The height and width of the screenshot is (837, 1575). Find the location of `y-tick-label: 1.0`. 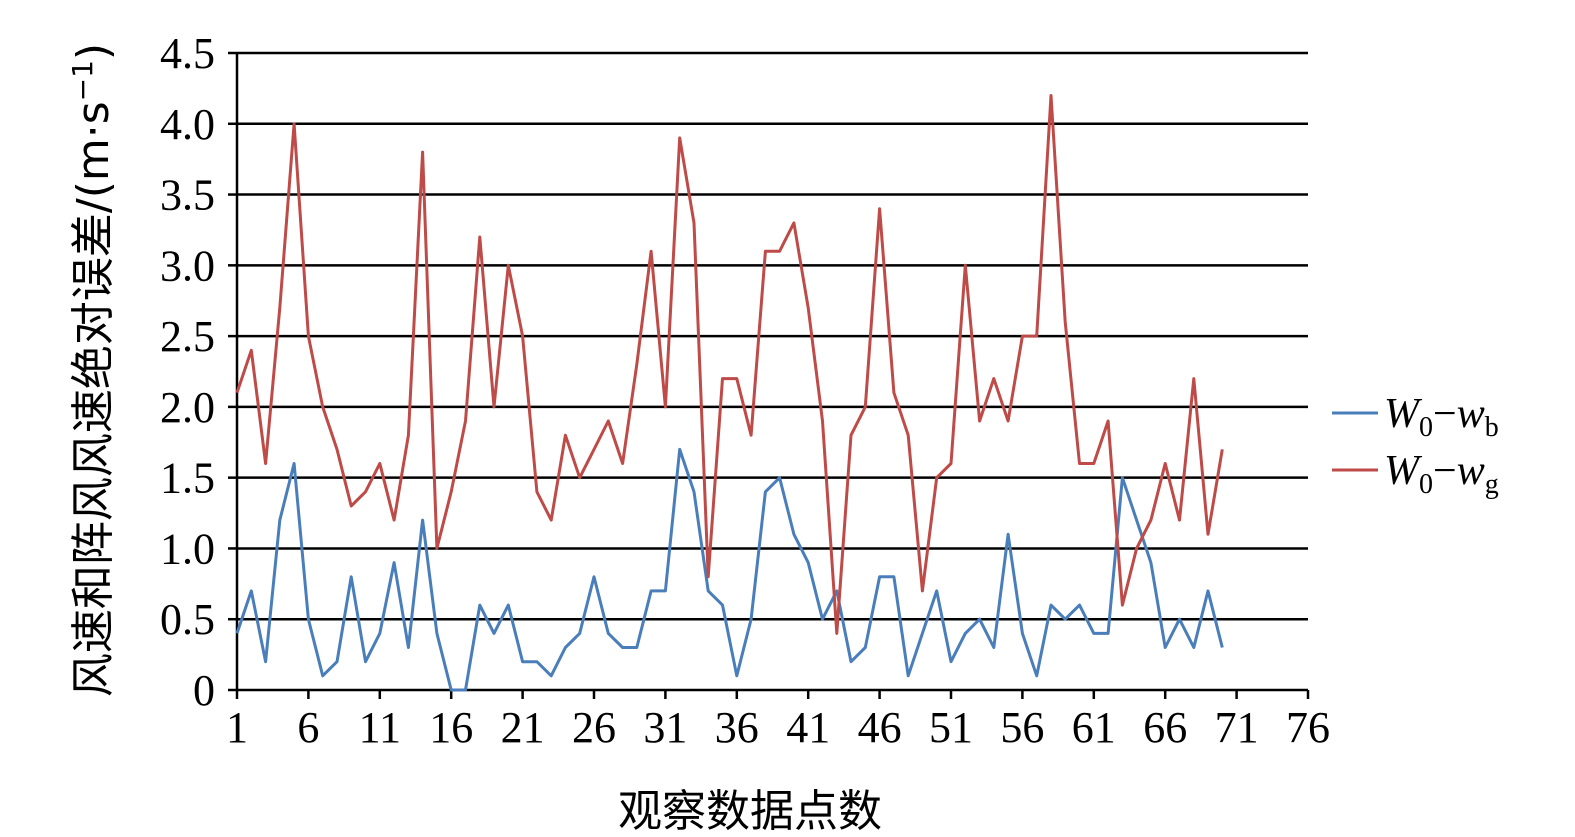

y-tick-label: 1.0 is located at coordinates (187, 548).